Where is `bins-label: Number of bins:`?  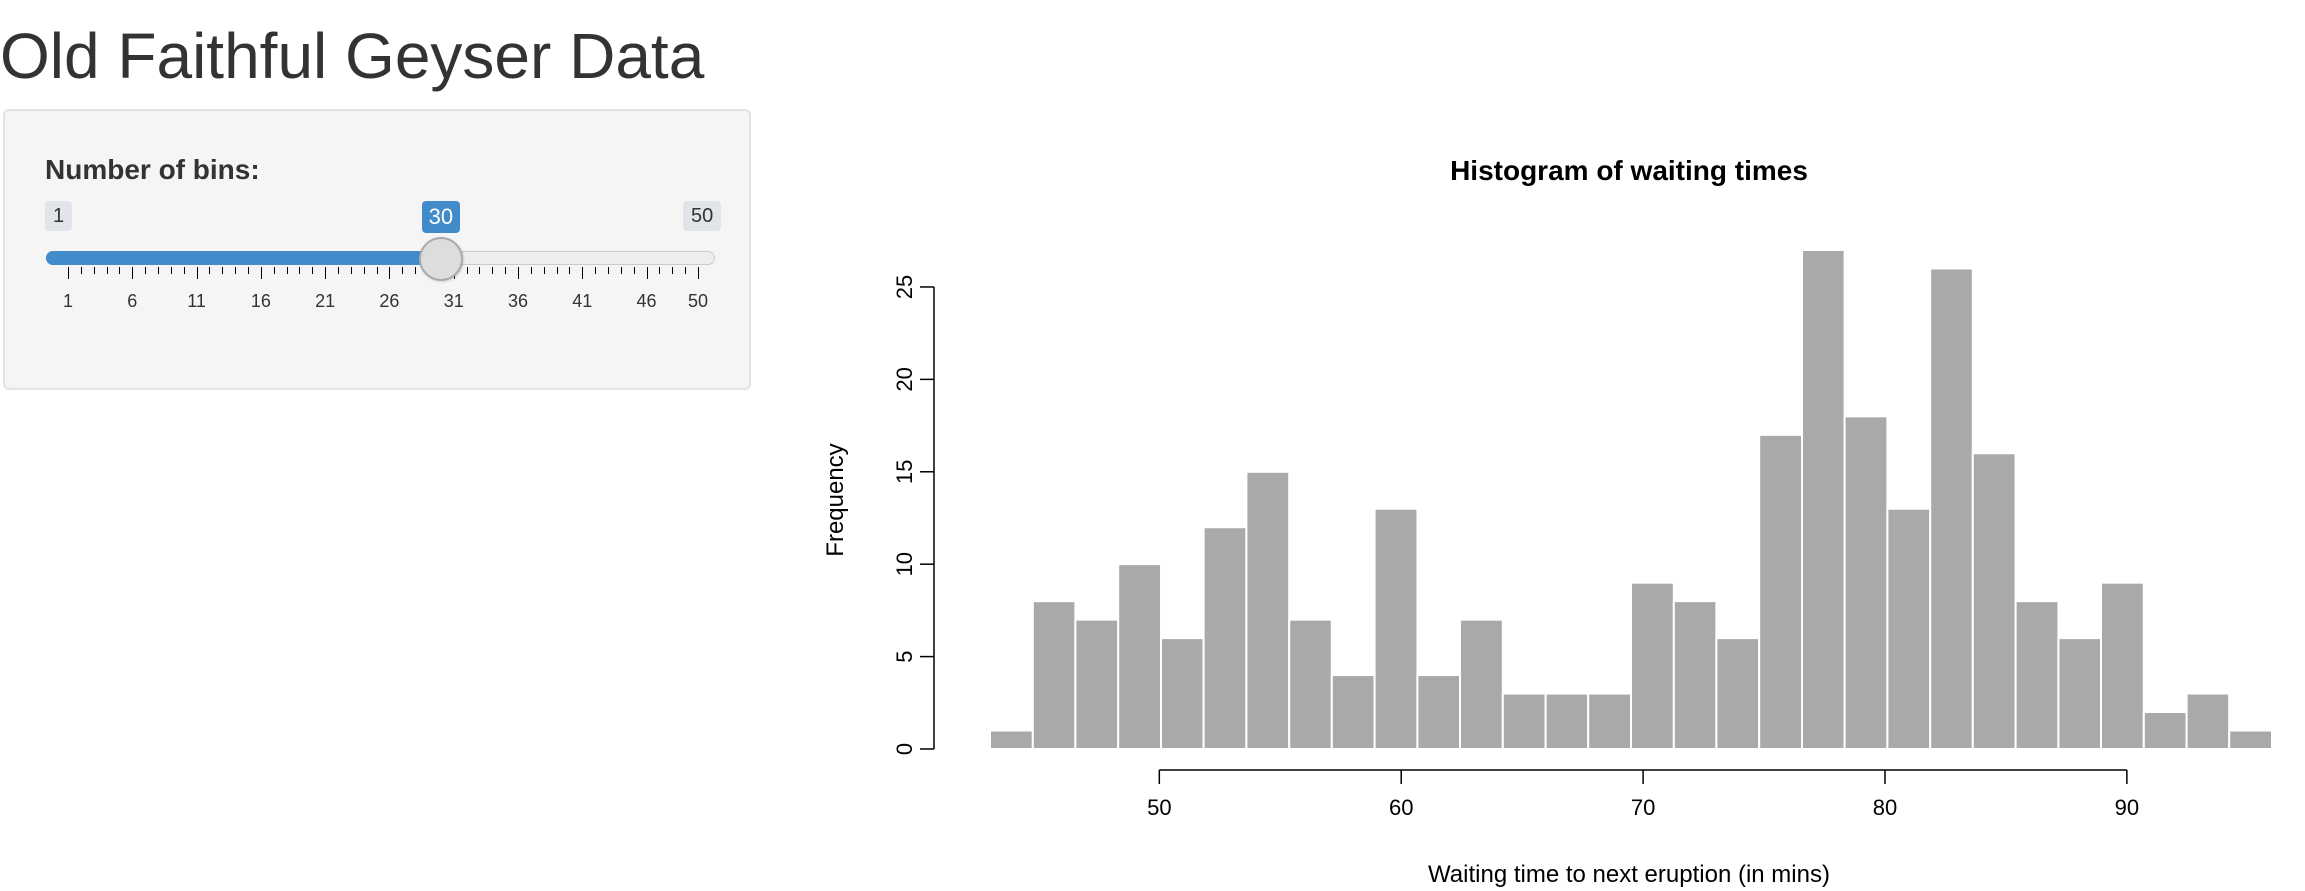
bins-label: Number of bins: is located at coordinates (152, 169).